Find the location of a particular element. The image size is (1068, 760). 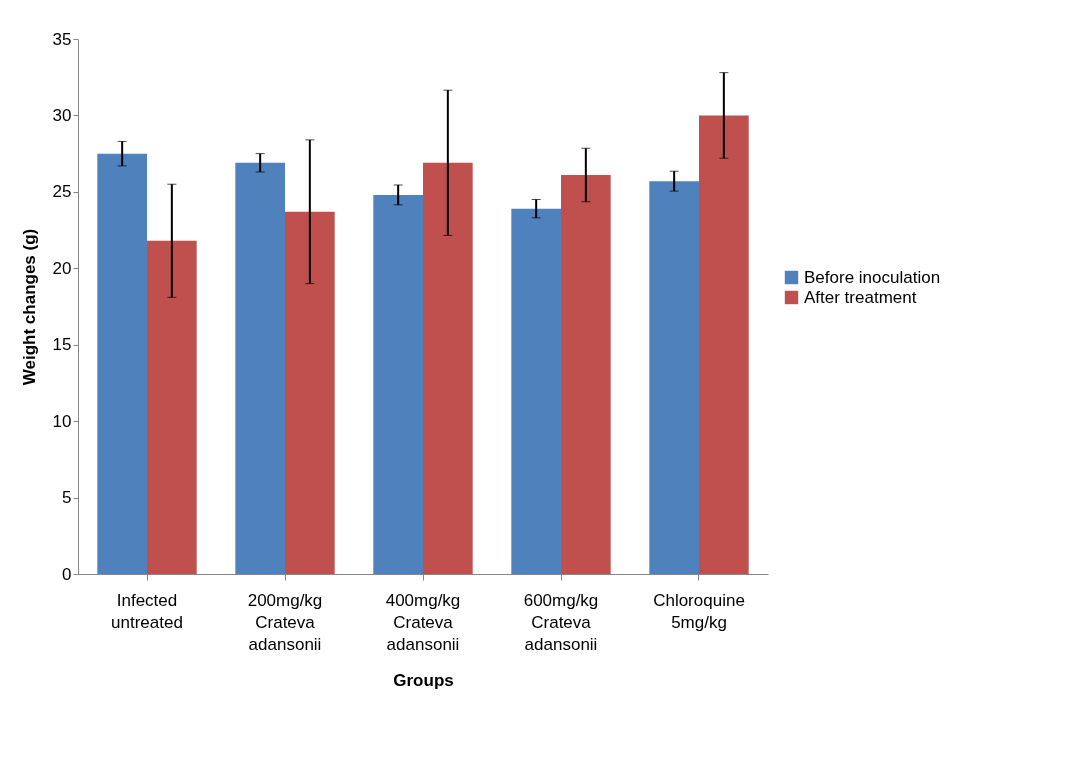

x-tick-label: 600mg/kg Crateva adansonii is located at coordinates (561, 622).